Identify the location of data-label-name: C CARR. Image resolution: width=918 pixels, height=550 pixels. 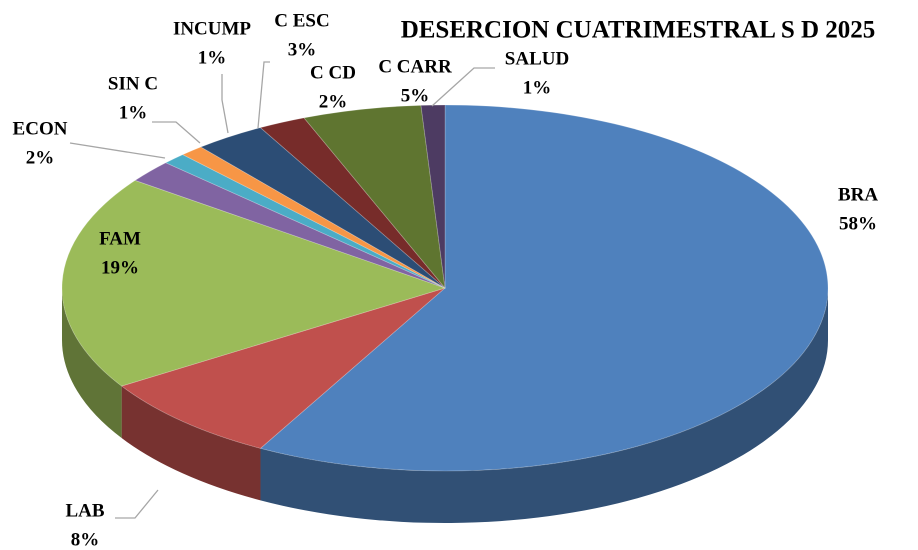
(415, 66).